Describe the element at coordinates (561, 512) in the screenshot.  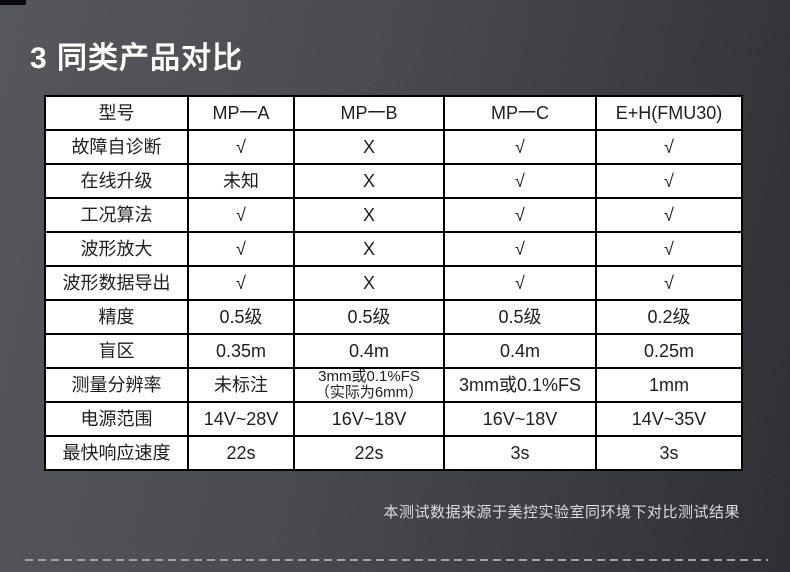
I see `footnote: 本测试数据来源于美控实验室同环境下对比测试结果` at that location.